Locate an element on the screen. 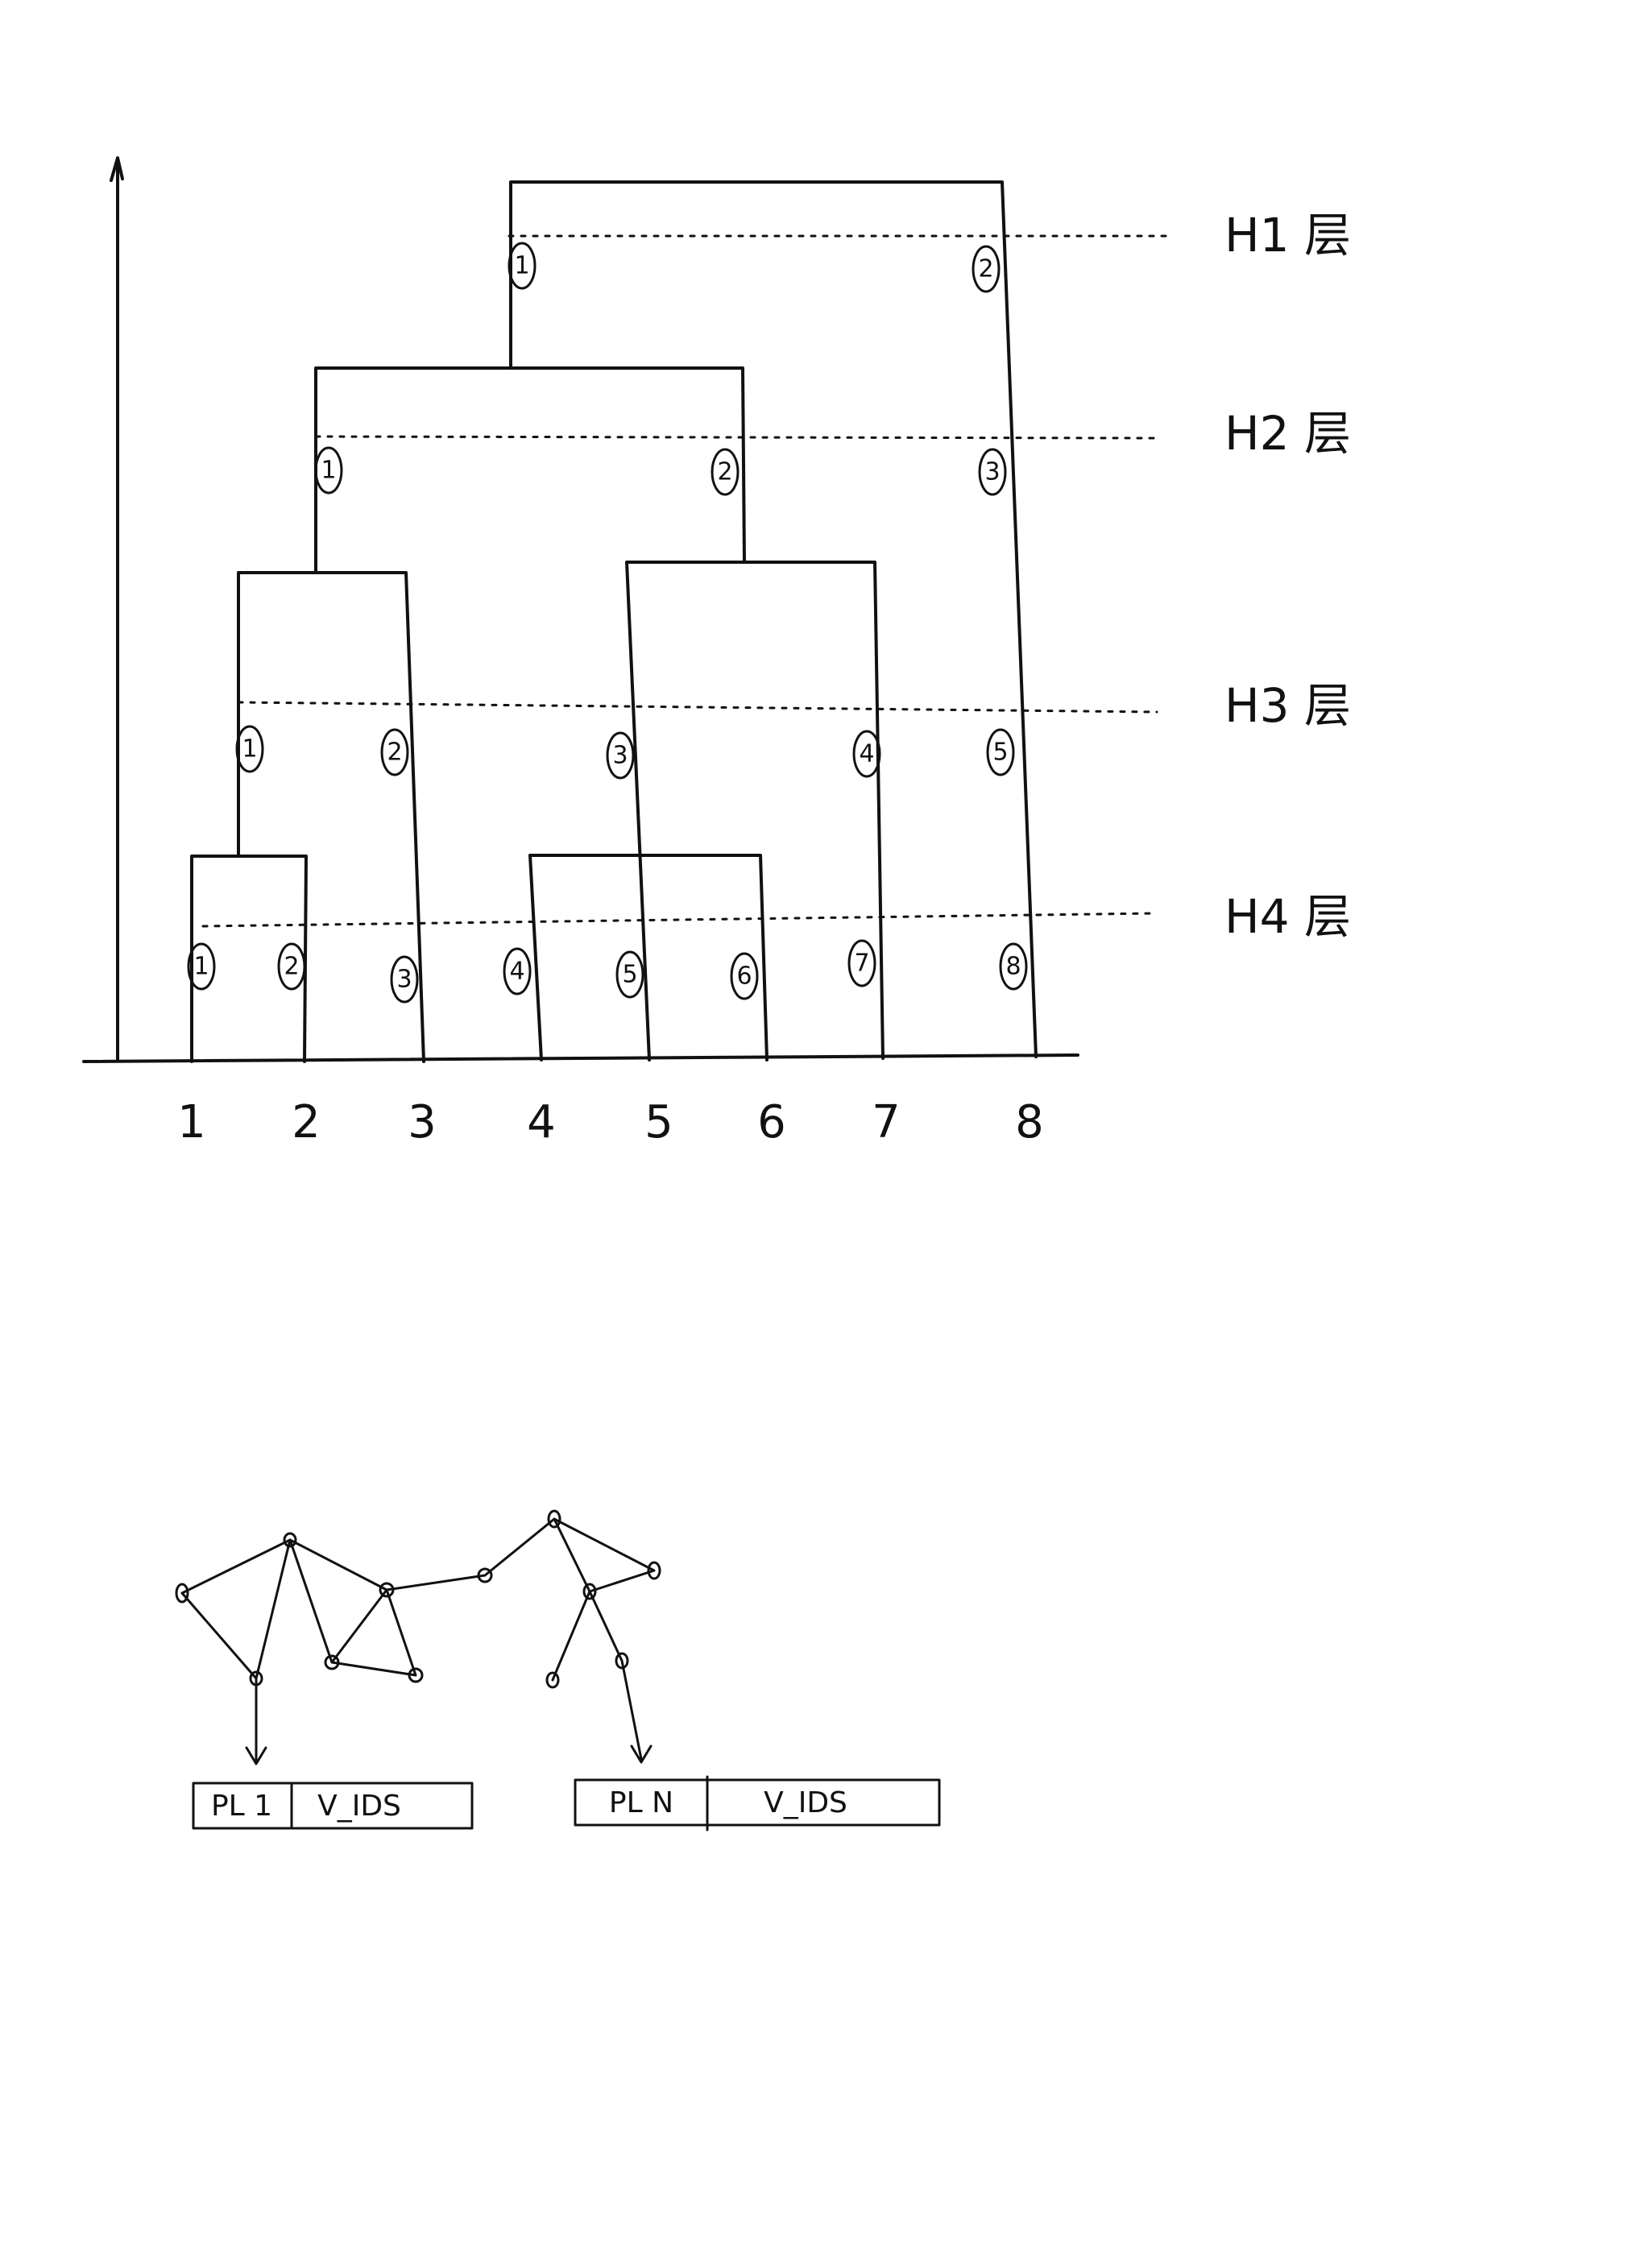 Image resolution: width=1649 pixels, height=2268 pixels. h1-member-1: 1 is located at coordinates (521, 266).